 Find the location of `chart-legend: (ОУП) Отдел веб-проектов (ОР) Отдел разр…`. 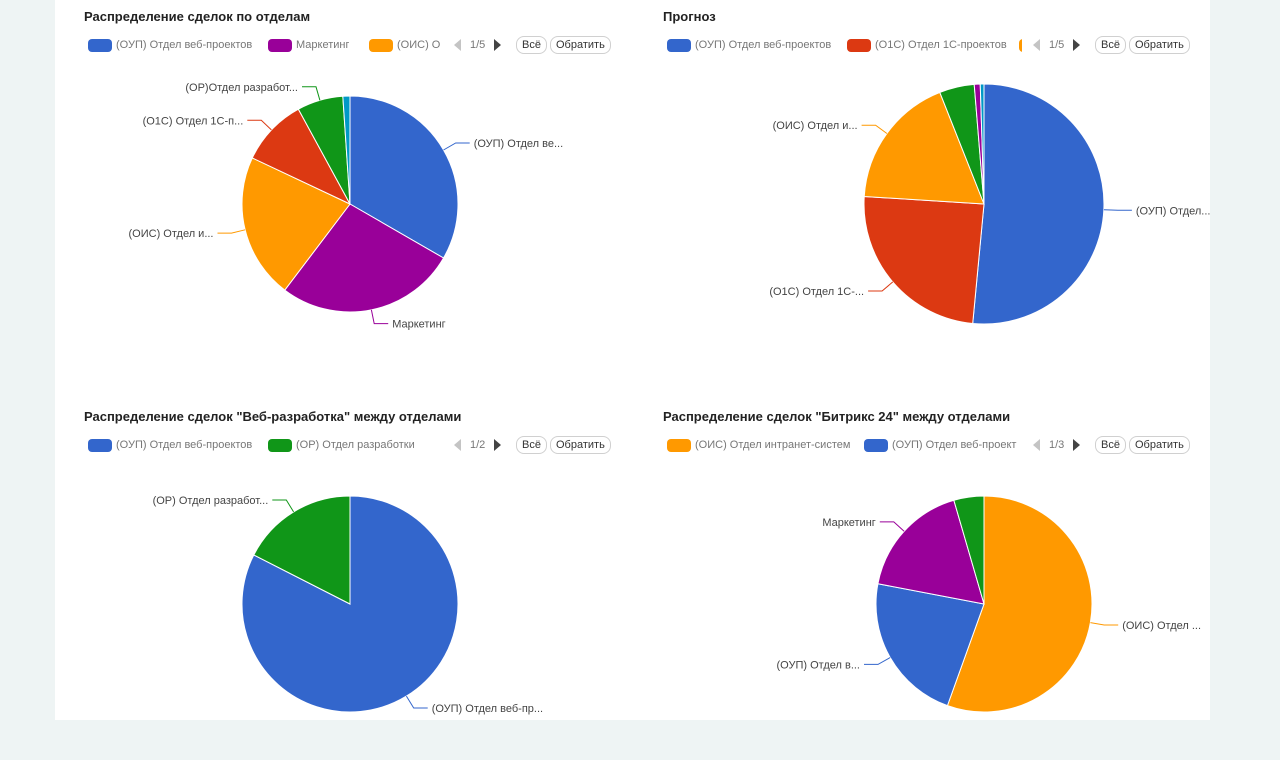

chart-legend: (ОУП) Отдел веб-проектов (ОР) Отдел разр… is located at coordinates (355, 445).